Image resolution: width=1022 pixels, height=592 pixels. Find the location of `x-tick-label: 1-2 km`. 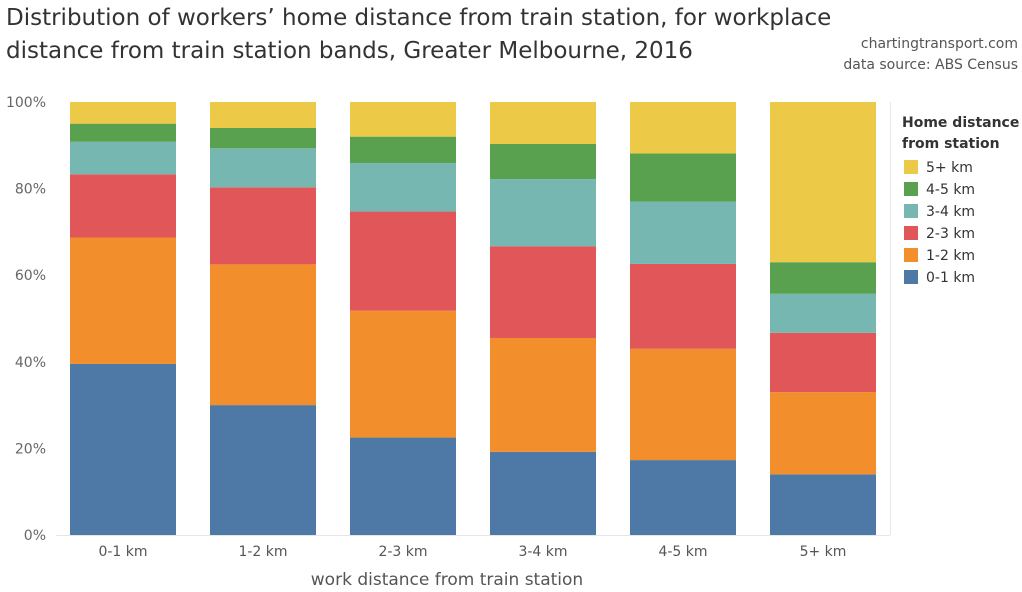

x-tick-label: 1-2 km is located at coordinates (262, 552).